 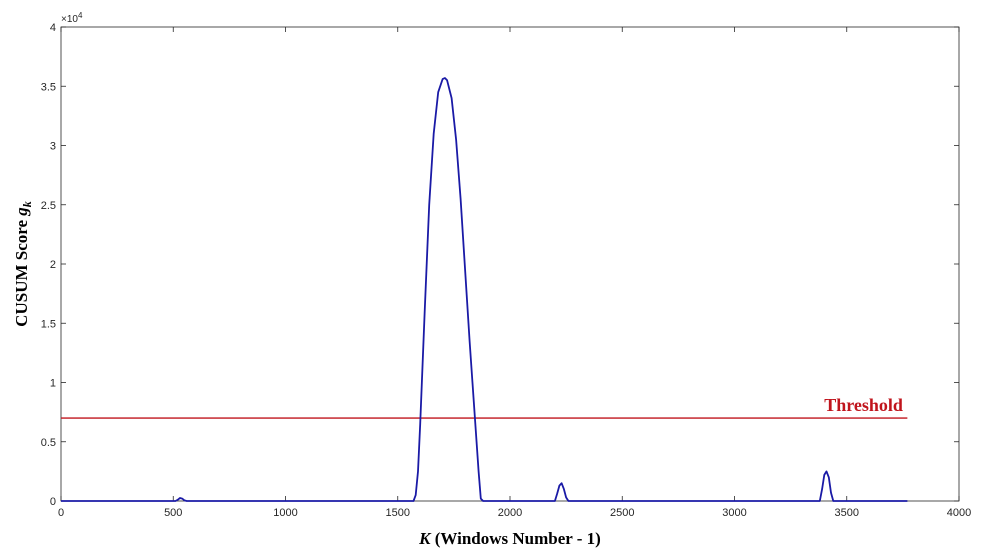 What do you see at coordinates (959, 513) in the screenshot?
I see `x-tick-label: 4000` at bounding box center [959, 513].